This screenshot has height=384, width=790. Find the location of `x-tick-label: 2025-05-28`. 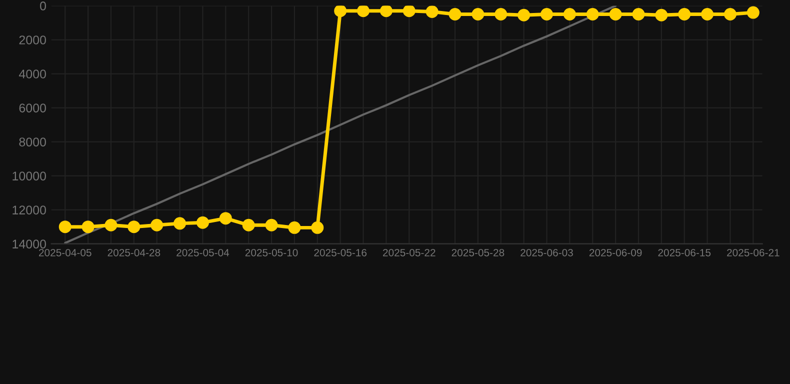

x-tick-label: 2025-05-28 is located at coordinates (478, 252).